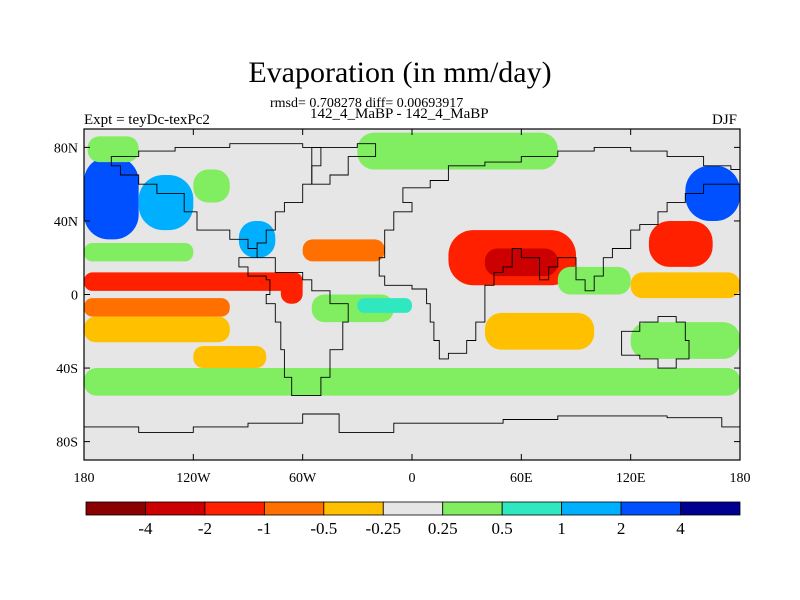  I want to click on chart-subtitle: 142_4_MaBP - 142_4_MaBP, so click(399, 114).